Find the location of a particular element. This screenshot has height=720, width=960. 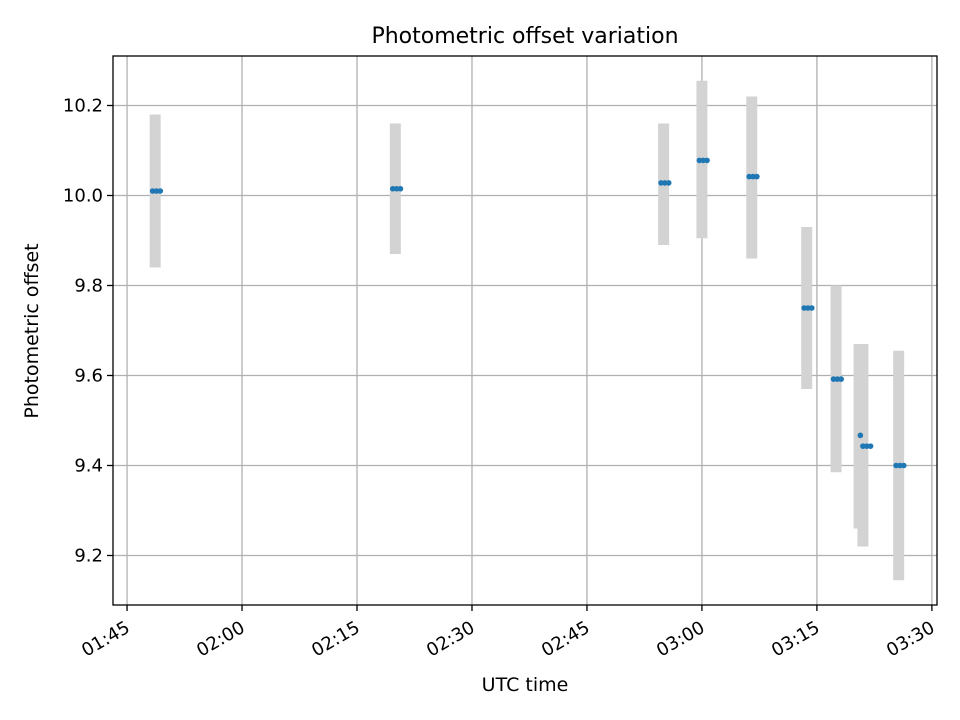

y-tick-label: 10.0 is located at coordinates (83, 196).